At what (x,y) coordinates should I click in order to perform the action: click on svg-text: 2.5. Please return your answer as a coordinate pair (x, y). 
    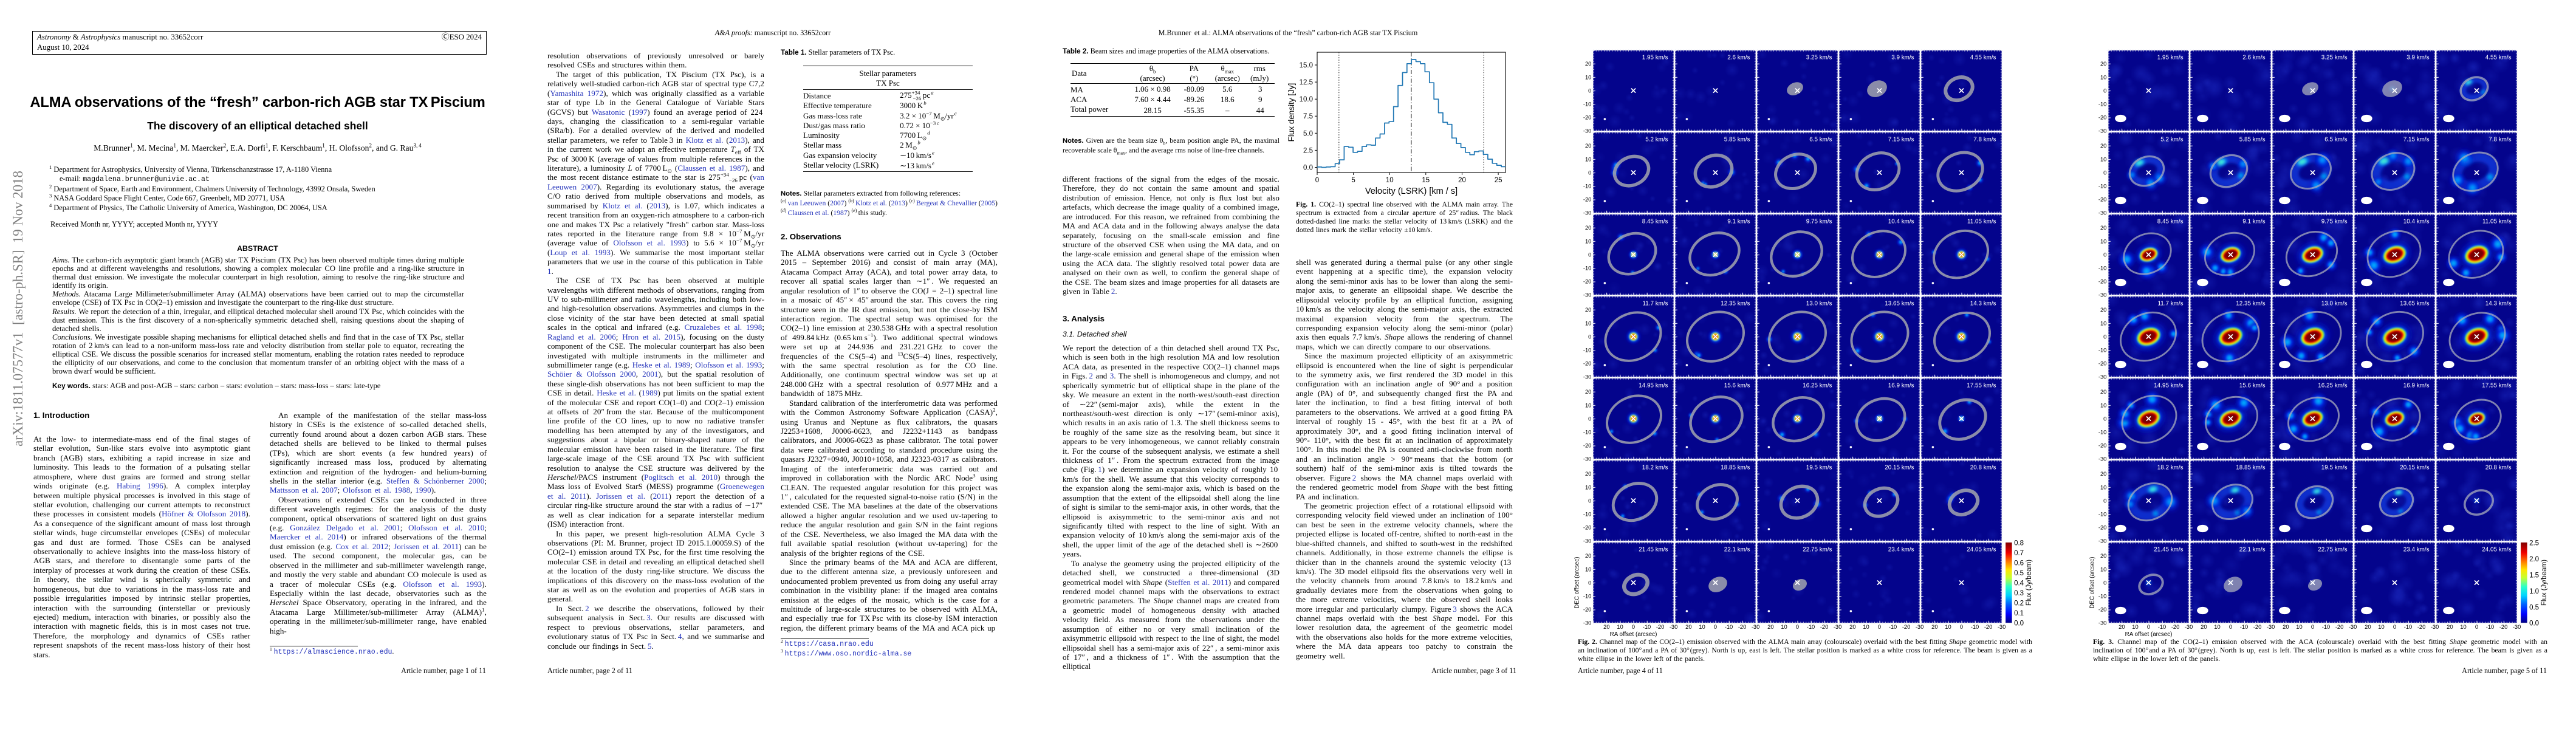
    Looking at the image, I should click on (2534, 543).